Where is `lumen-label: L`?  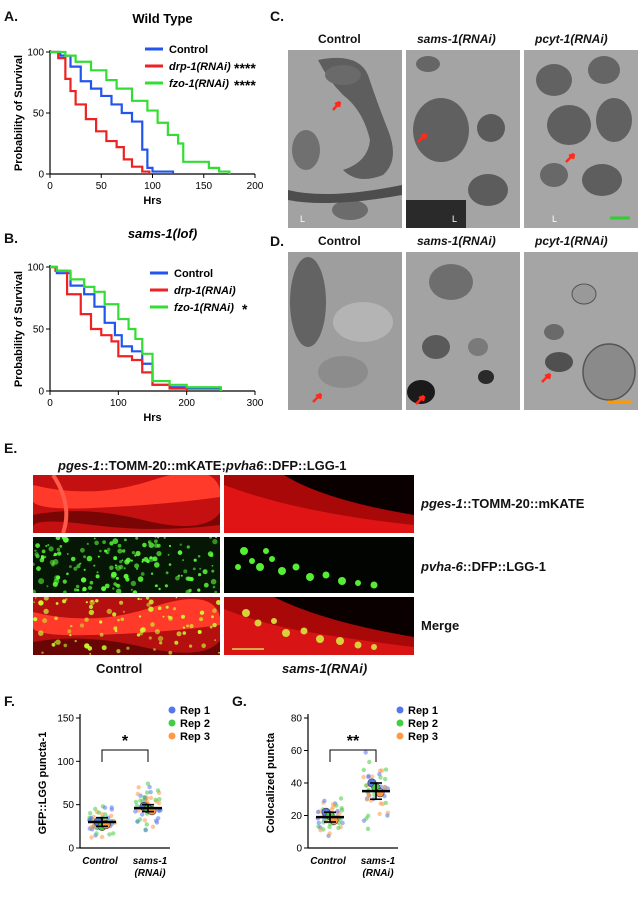
lumen-label: L is located at coordinates (302, 219).